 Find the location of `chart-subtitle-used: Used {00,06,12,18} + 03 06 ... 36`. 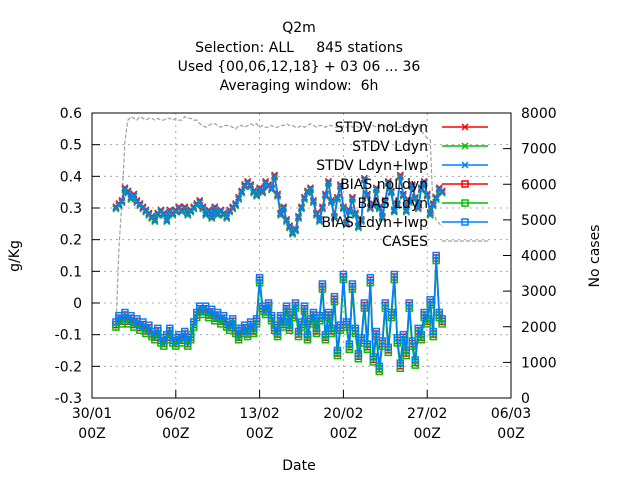

chart-subtitle-used: Used {00,06,12,18} + 03 06 ... 36 is located at coordinates (299, 67).